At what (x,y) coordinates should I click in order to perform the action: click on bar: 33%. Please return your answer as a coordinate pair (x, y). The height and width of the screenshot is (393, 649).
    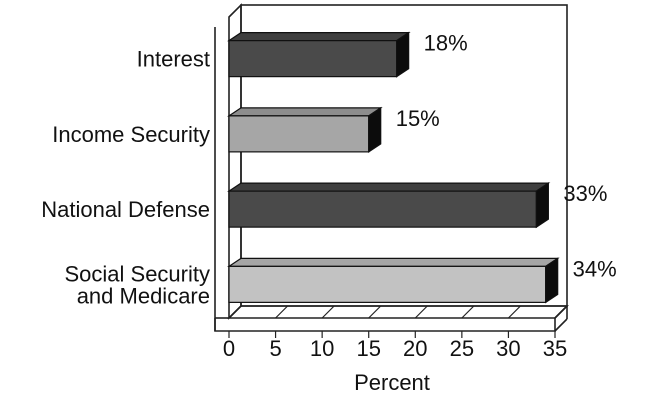
    Looking at the image, I should click on (417, 205).